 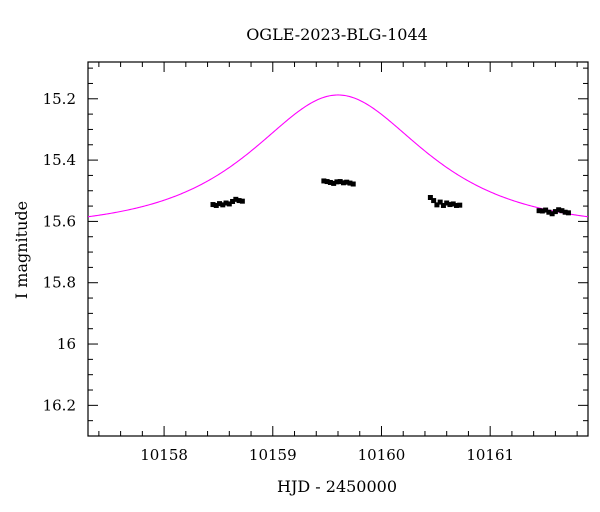 What do you see at coordinates (164, 455) in the screenshot?
I see `x-tick-label: 10158` at bounding box center [164, 455].